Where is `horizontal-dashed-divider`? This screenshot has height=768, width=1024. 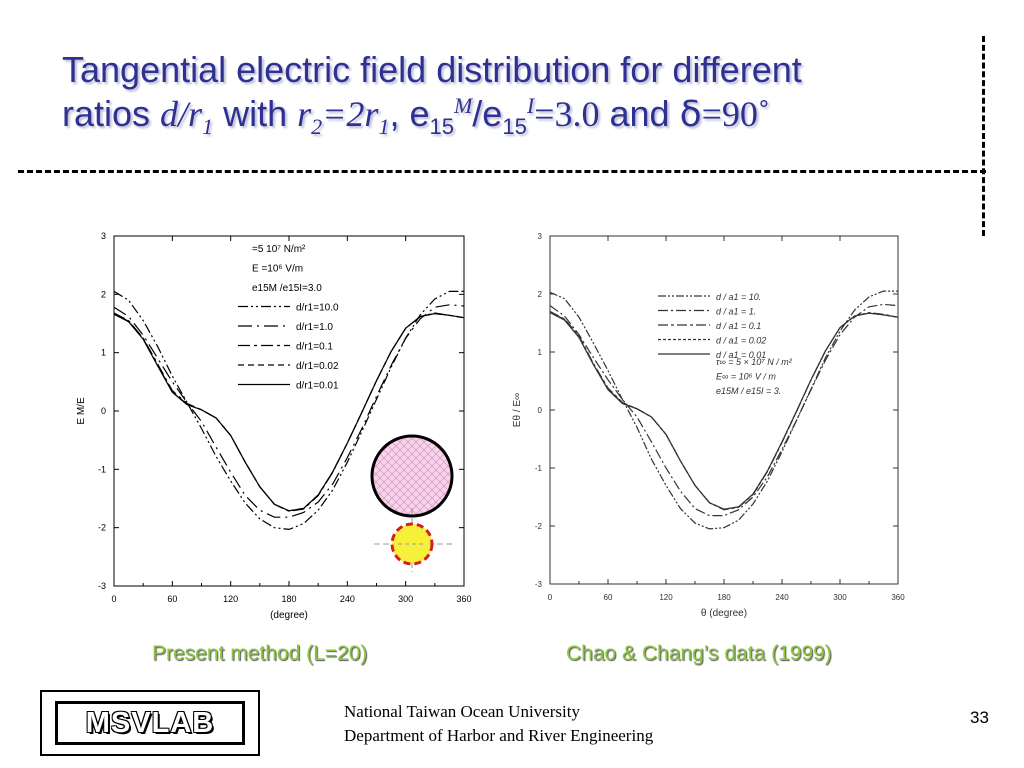
horizontal-dashed-divider is located at coordinates (502, 171).